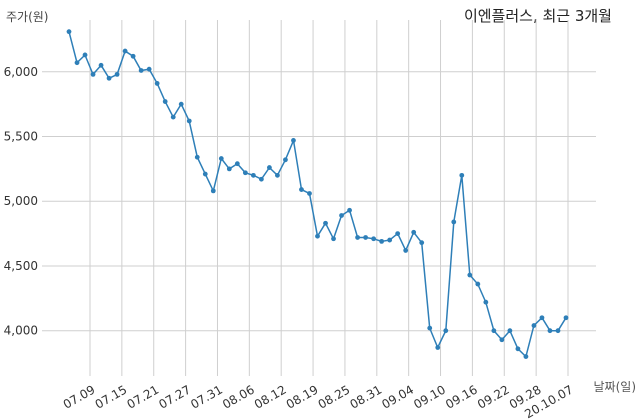  What do you see at coordinates (366, 396) in the screenshot?
I see `x-tick-label: 08.31` at bounding box center [366, 396].